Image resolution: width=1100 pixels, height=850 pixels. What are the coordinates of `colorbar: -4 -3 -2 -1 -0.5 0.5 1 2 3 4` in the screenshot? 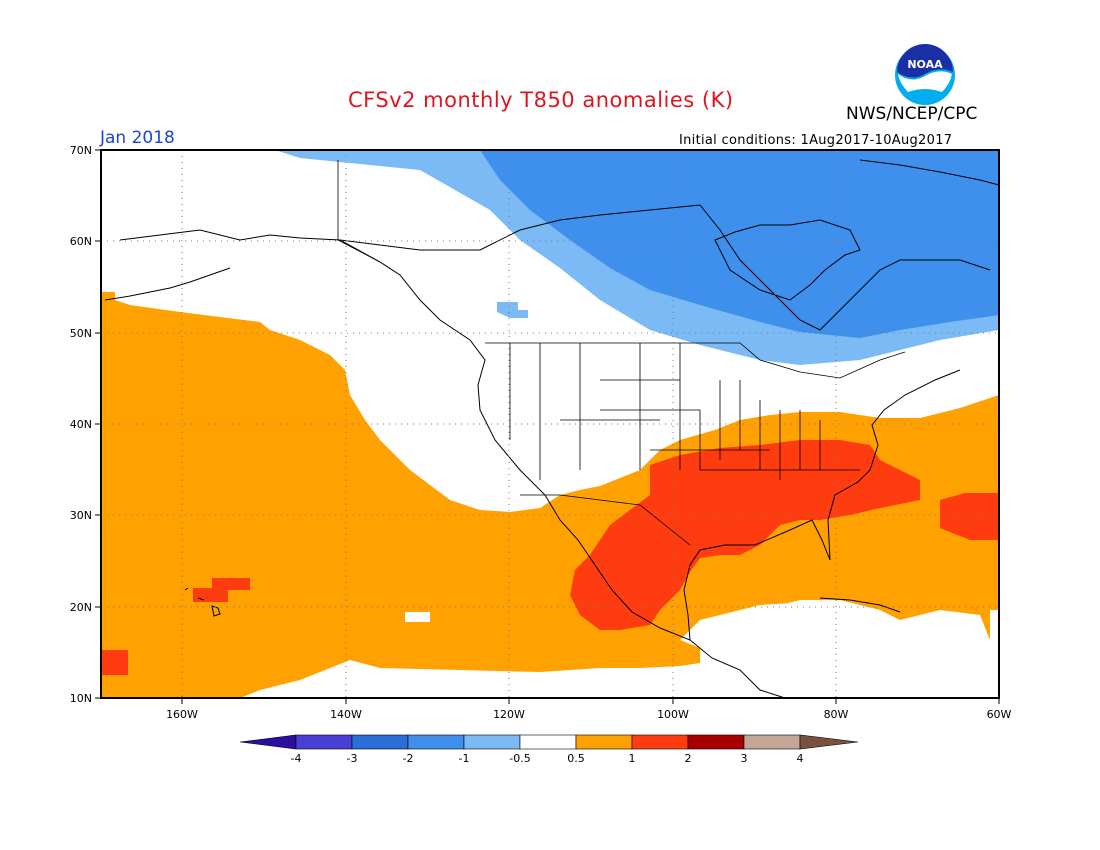 It's located at (549, 749).